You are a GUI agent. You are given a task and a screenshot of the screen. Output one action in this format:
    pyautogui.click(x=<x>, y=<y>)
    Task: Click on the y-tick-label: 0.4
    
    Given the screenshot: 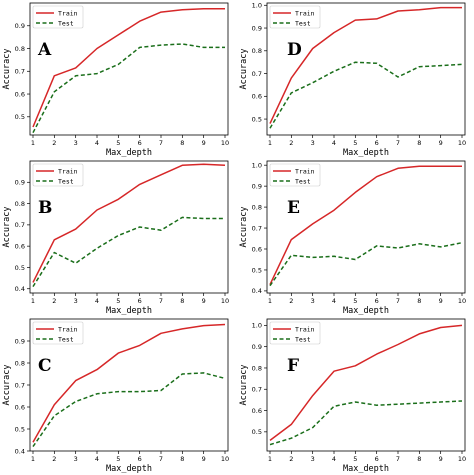 What is the action you would take?
    pyautogui.click(x=20, y=289)
    